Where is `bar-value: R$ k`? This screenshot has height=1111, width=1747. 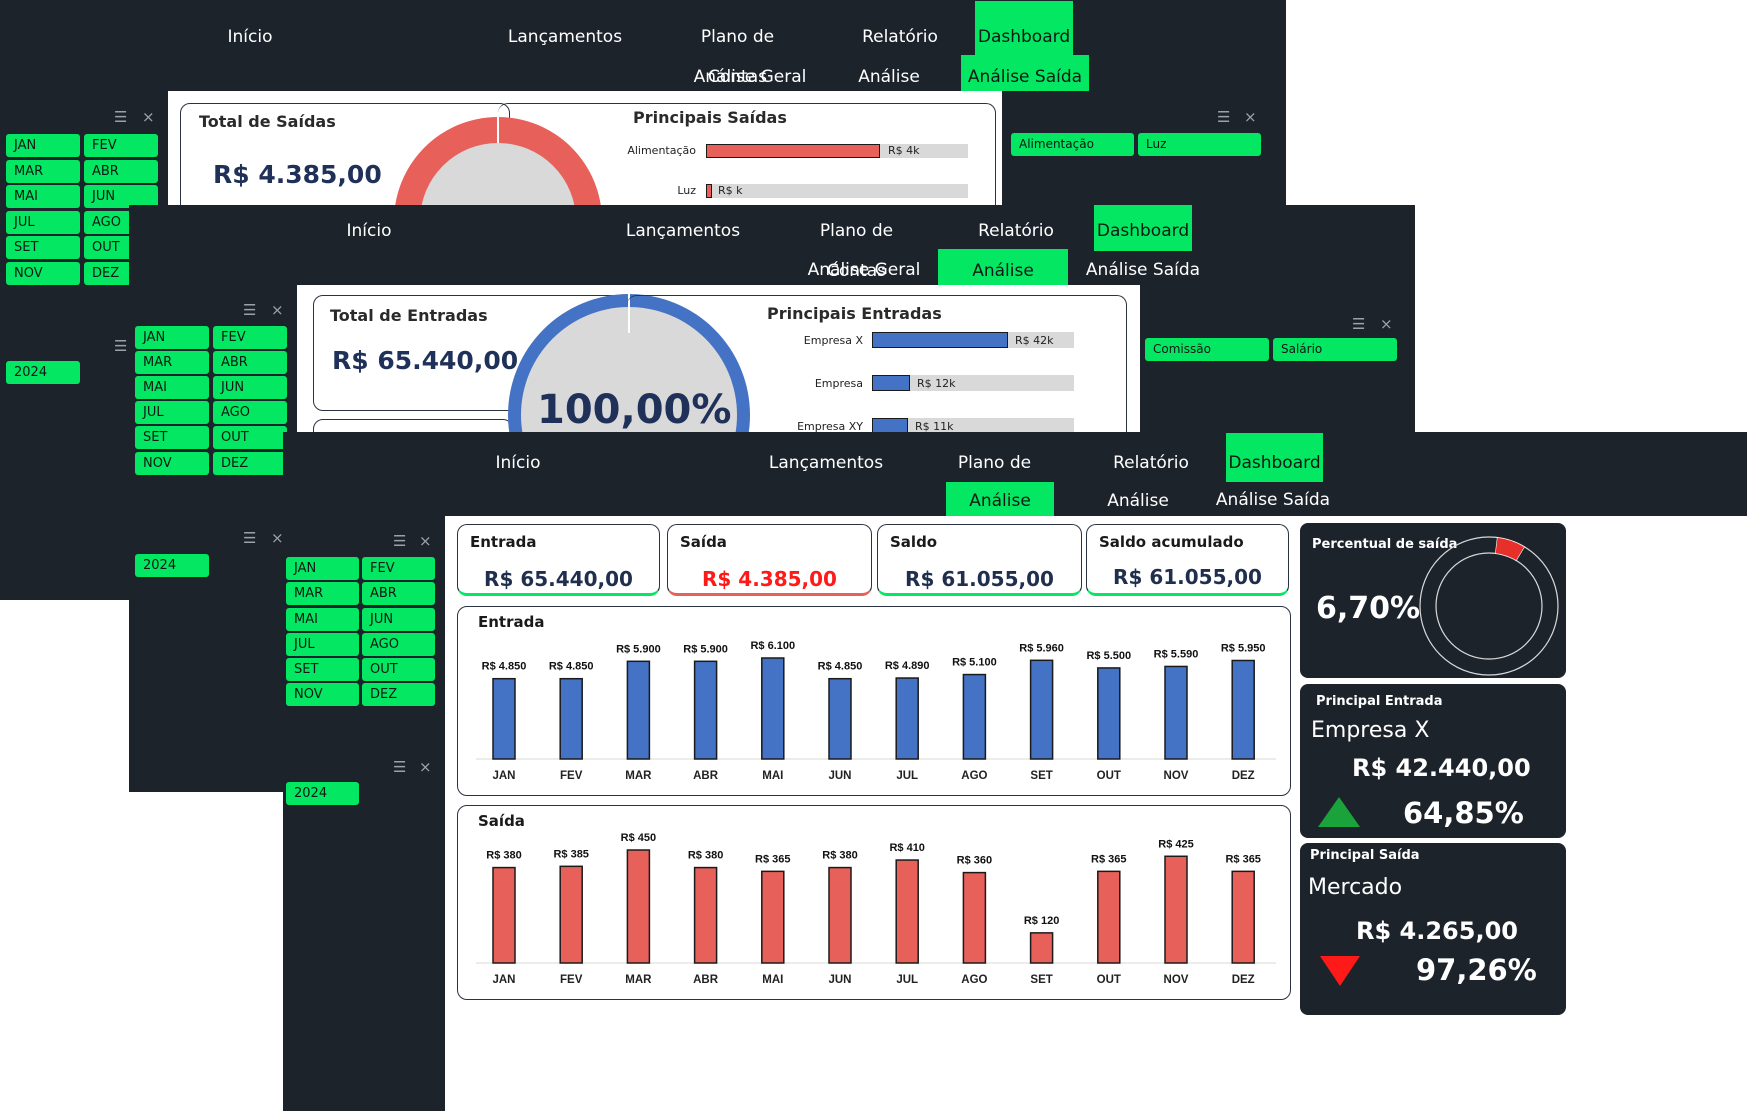
bar-value: R$ k is located at coordinates (730, 190).